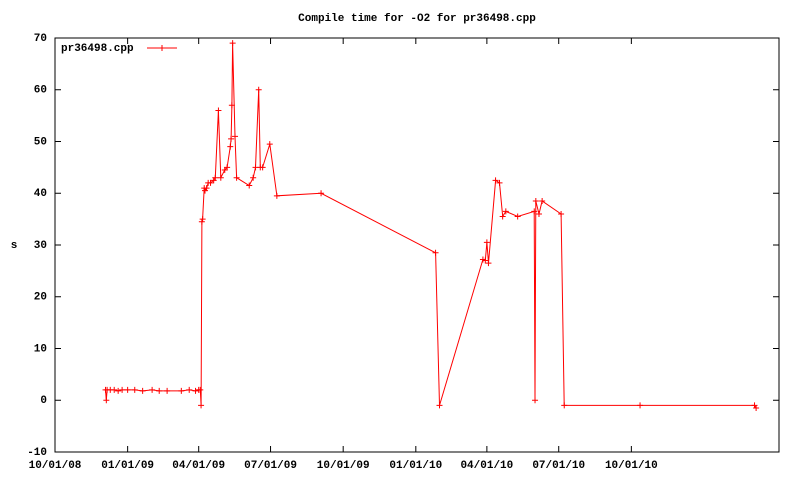  I want to click on x-tick-label: 04/01/09, so click(198, 466).